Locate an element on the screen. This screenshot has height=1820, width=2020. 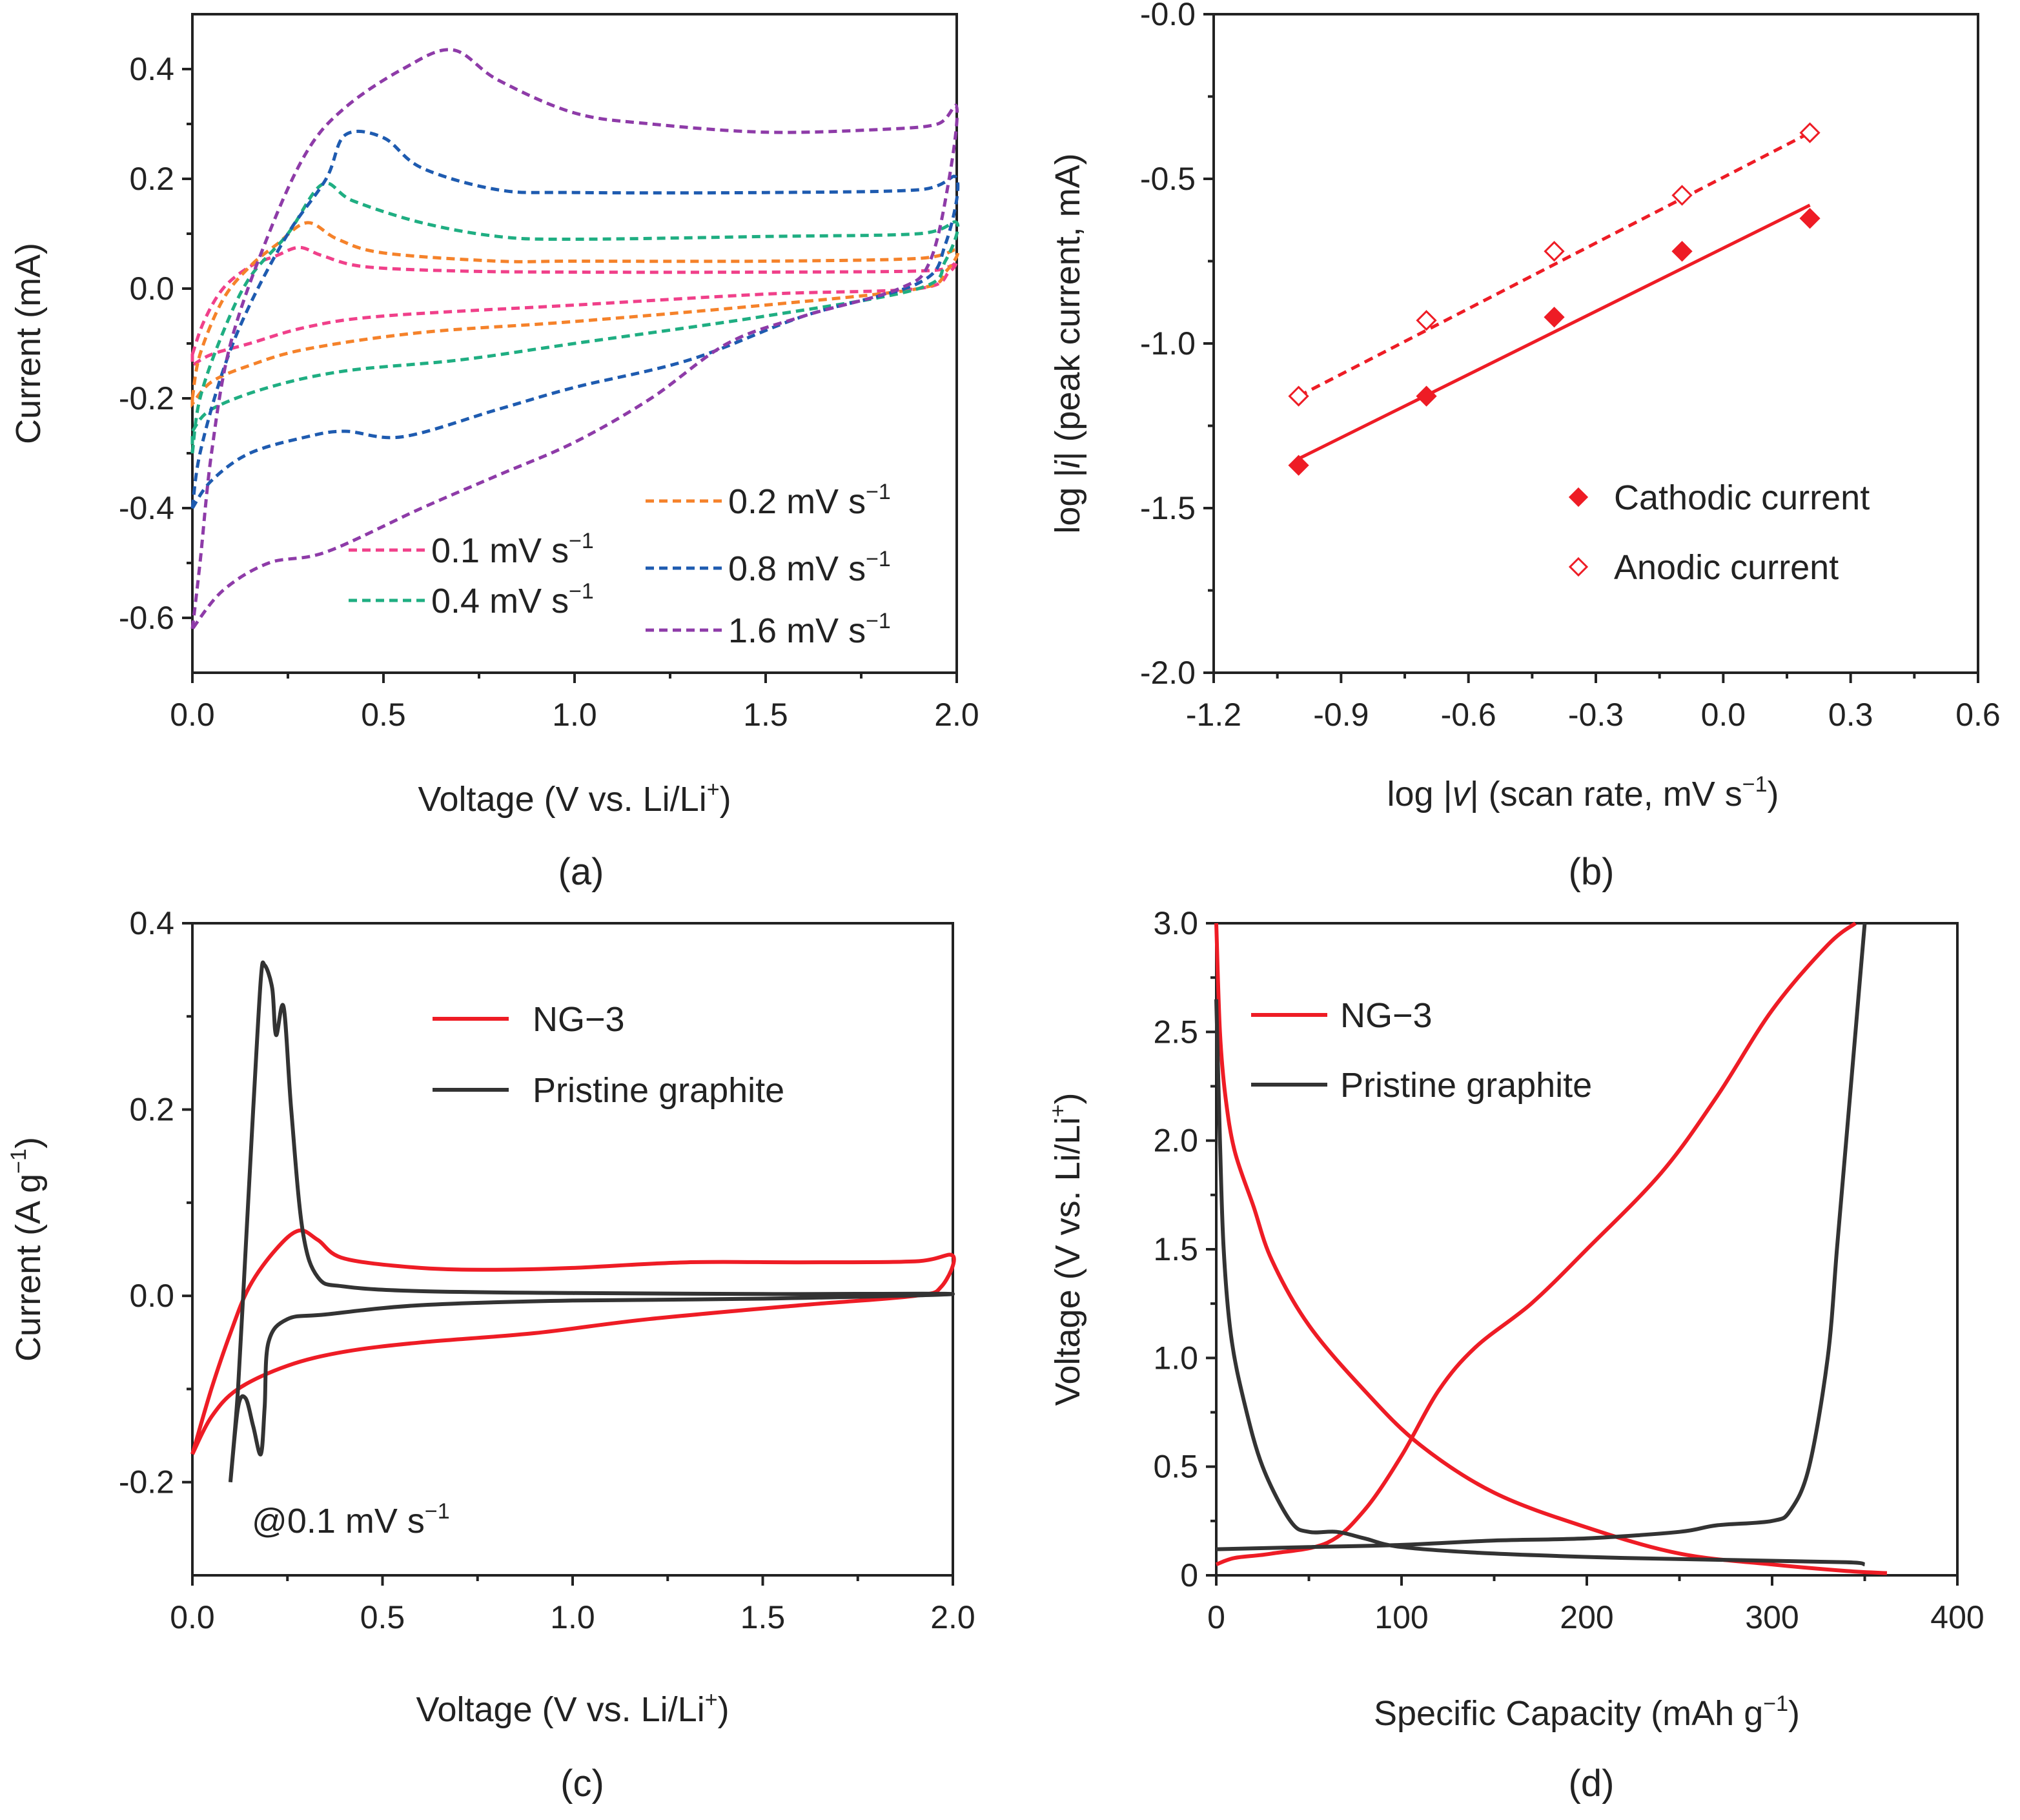
y-tick-label: 2.0 is located at coordinates (1175, 1141).